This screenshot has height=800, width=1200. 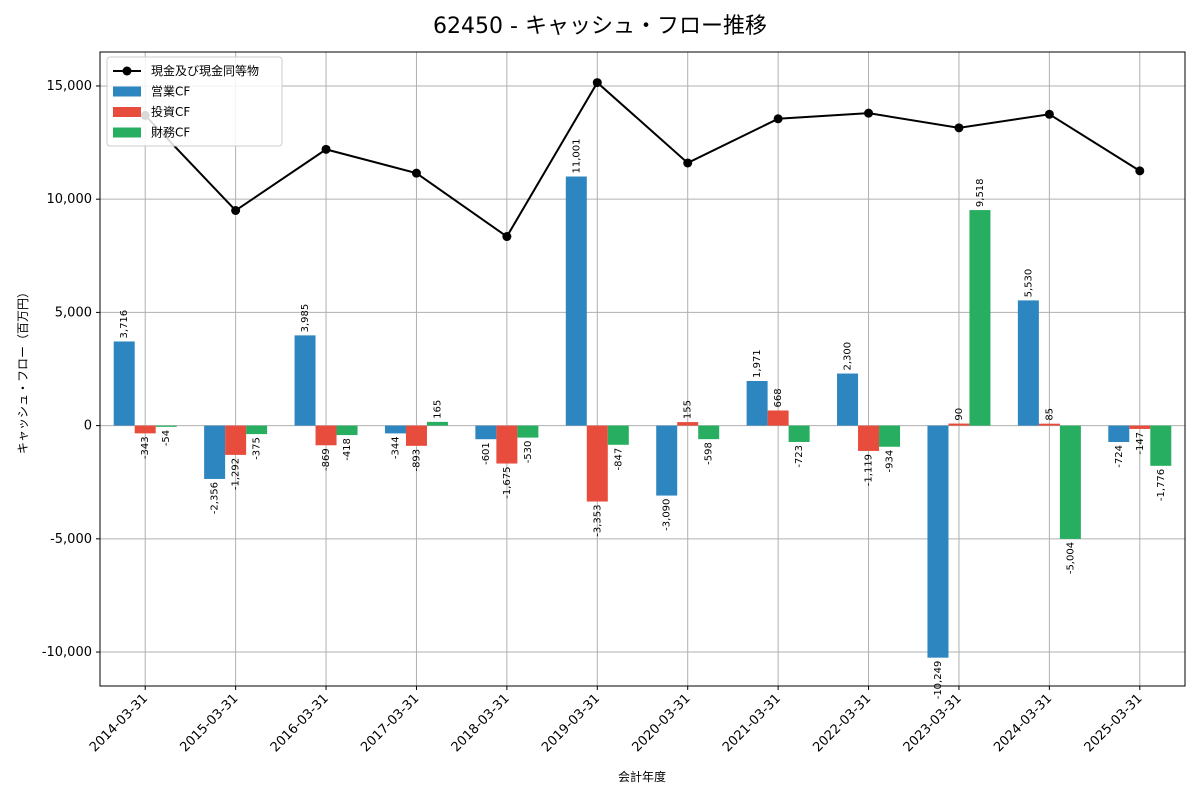 I want to click on data-label: -723, so click(x=799, y=456).